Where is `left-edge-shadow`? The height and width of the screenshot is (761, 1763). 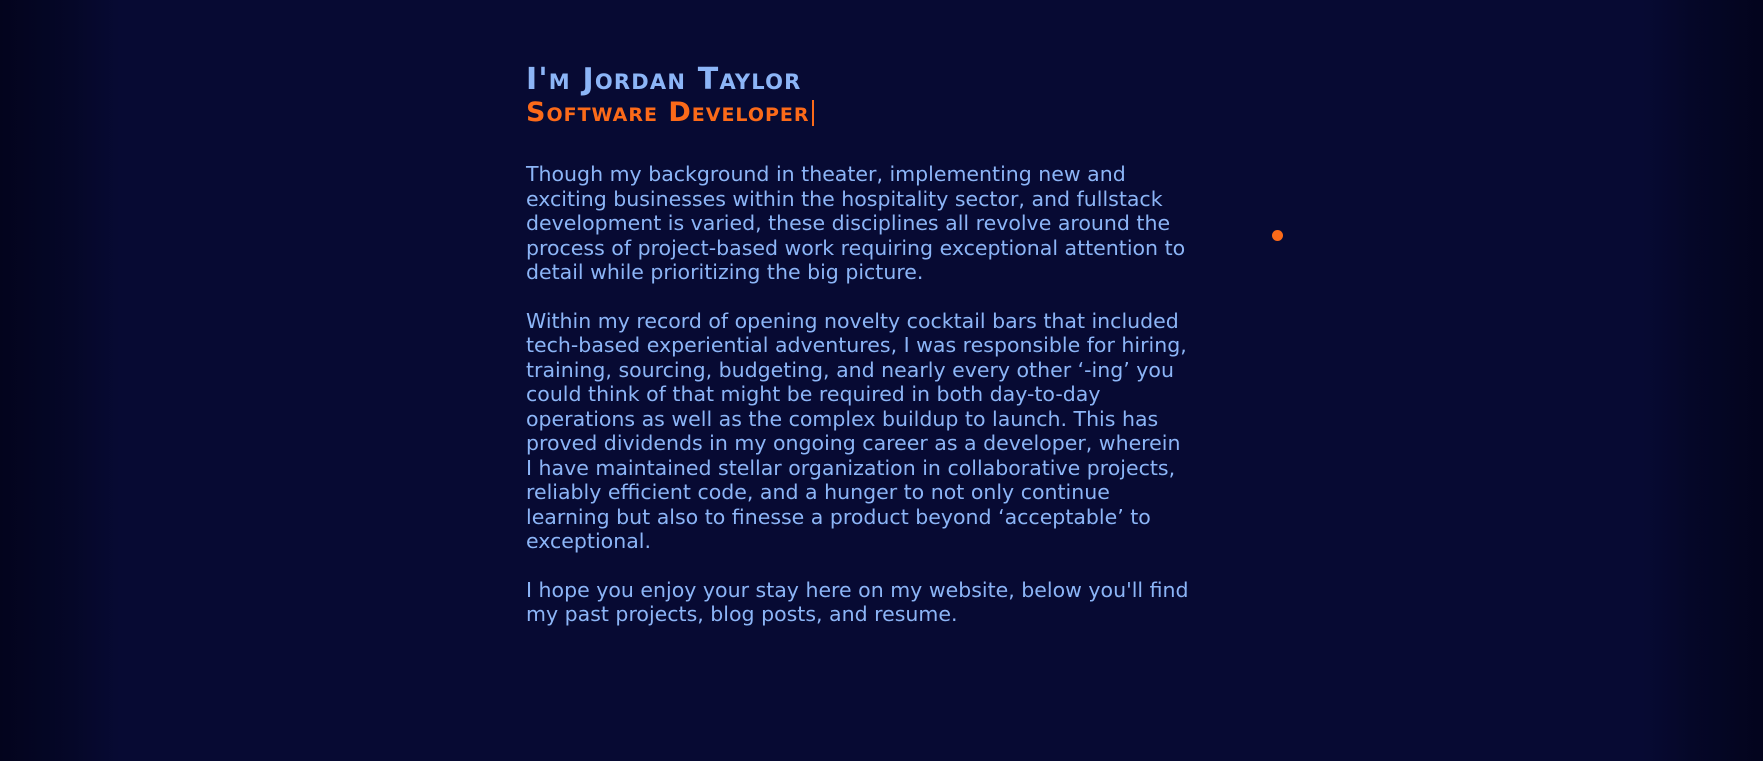
left-edge-shadow is located at coordinates (60, 380).